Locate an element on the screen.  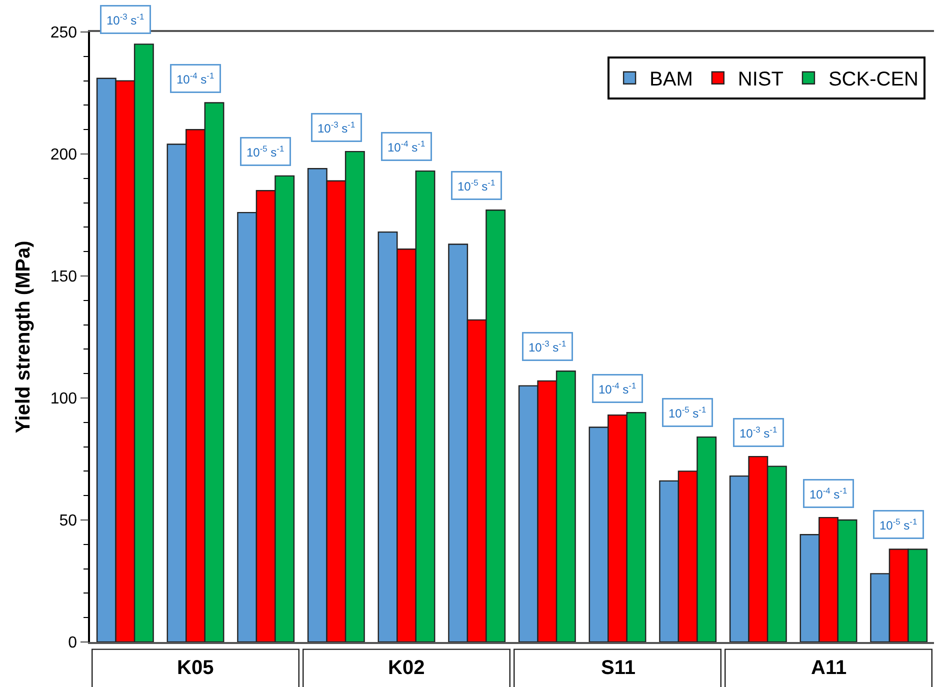
legend-label: BAM is located at coordinates (671, 79).